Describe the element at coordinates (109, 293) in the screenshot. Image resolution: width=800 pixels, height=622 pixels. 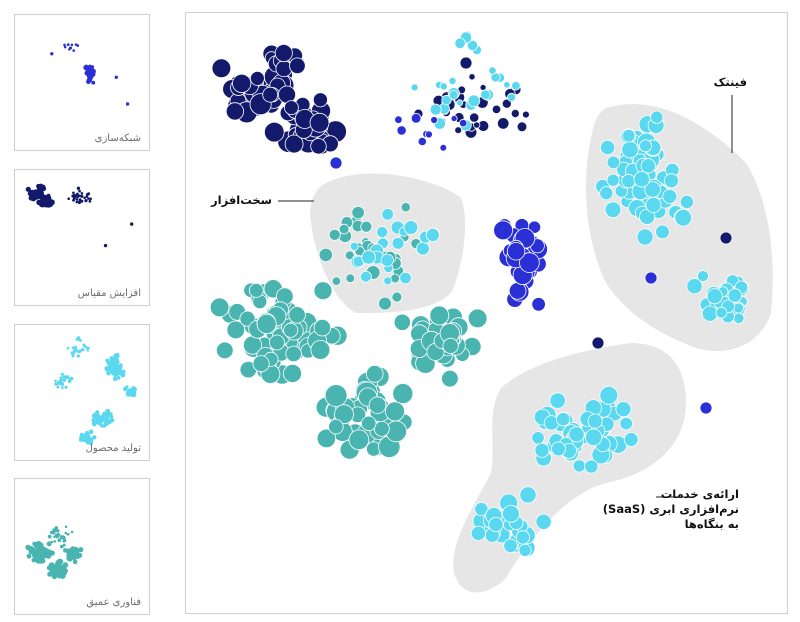
I see `panel-scaling-label: افزایش مقیاس` at that location.